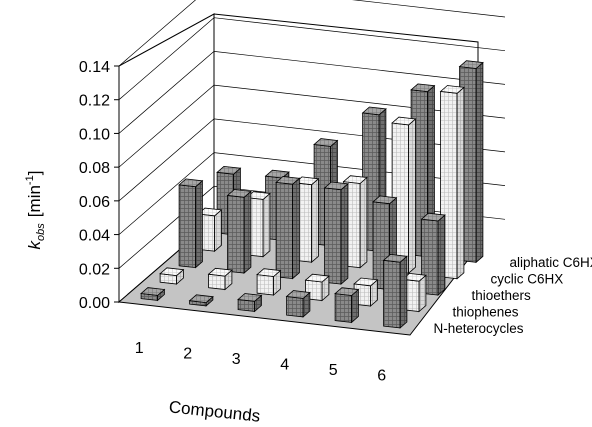 The image size is (592, 427). Describe the element at coordinates (94, 101) in the screenshot. I see `y-tick-label: 0.12` at that location.